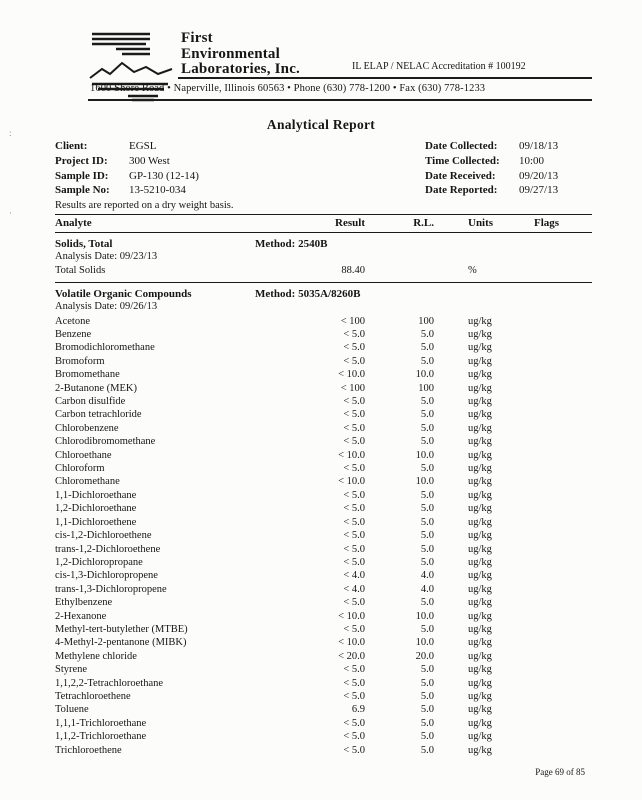 The image size is (642, 800). Describe the element at coordinates (427, 576) in the screenshot. I see `rl-cell: 4.0` at that location.